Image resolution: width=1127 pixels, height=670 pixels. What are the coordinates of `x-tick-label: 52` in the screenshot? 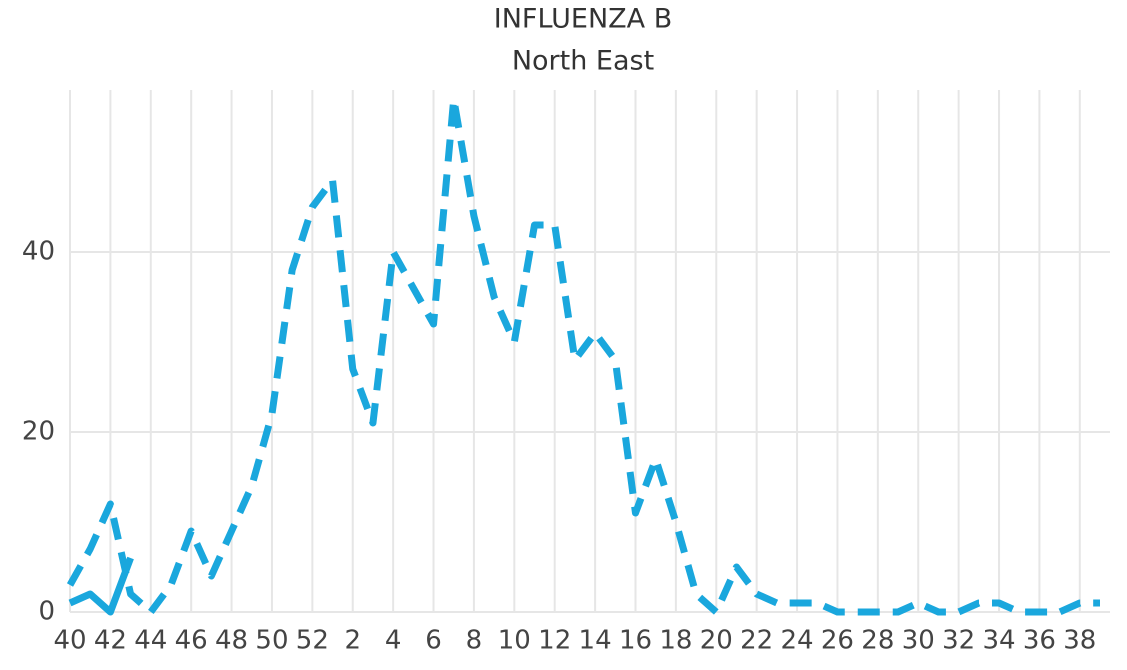 It's located at (312, 641).